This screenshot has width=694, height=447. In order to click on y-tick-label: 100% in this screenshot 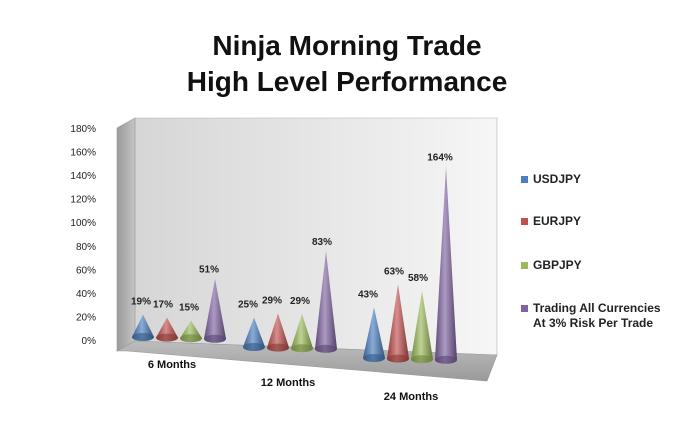, I will do `click(83, 223)`.